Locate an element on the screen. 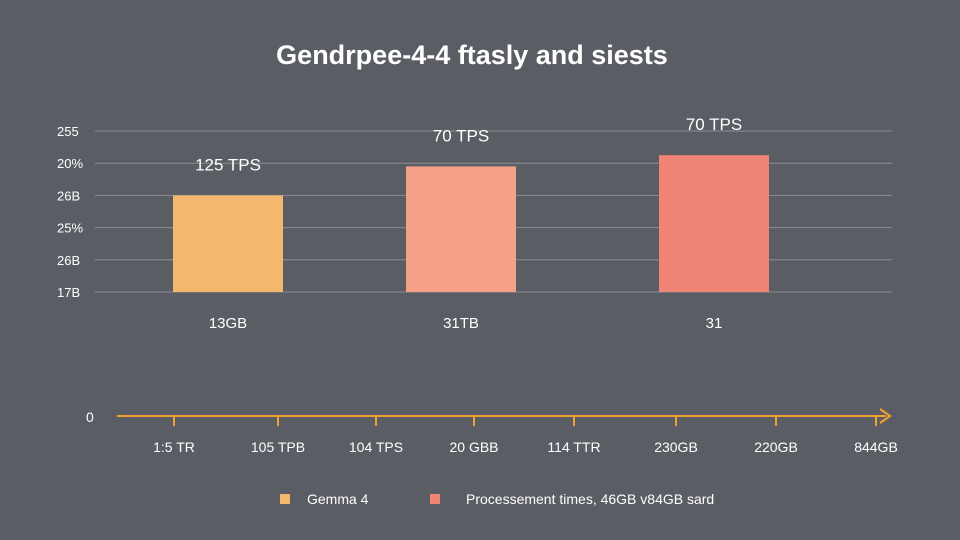 This screenshot has width=960, height=540. chart-title: Gendrpee-4-4 ftasly and siests is located at coordinates (472, 55).